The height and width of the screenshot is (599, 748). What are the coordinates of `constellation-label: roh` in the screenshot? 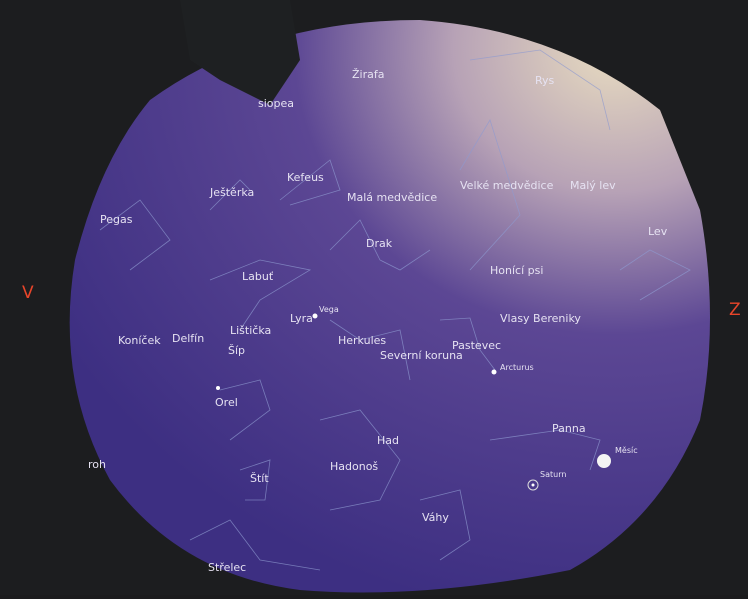 It's located at (97, 464).